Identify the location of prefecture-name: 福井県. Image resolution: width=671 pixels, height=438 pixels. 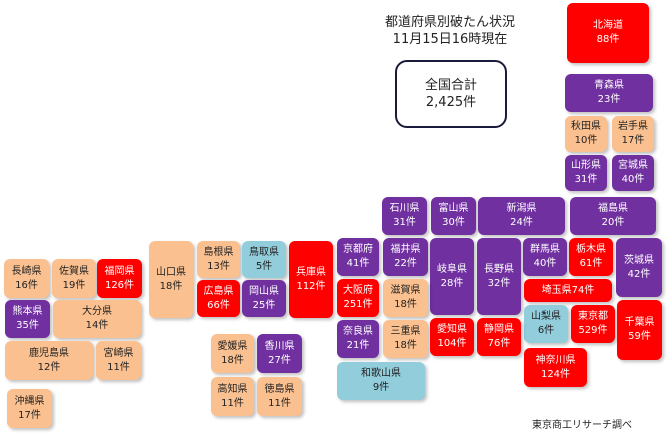
(405, 249).